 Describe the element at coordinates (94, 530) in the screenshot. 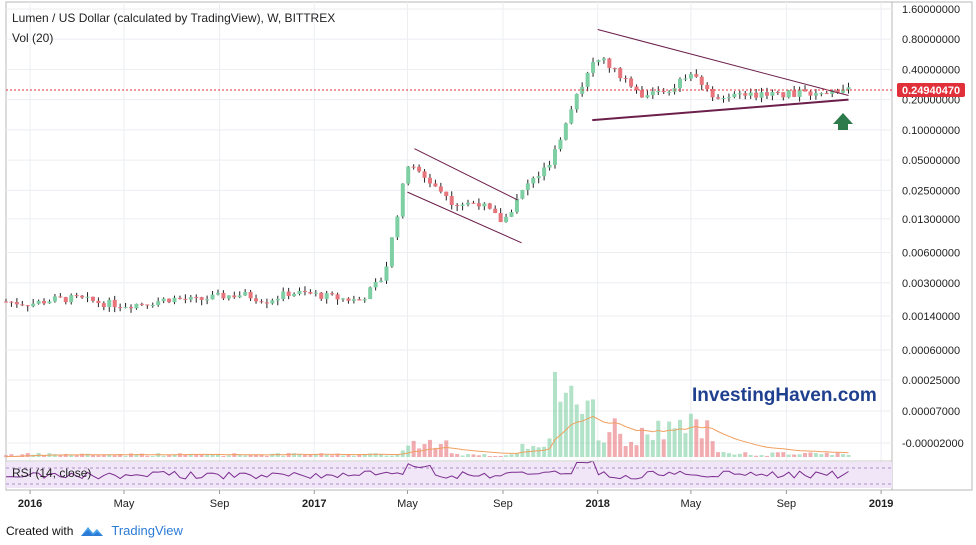

I see `footer: Created with TradingView` at that location.